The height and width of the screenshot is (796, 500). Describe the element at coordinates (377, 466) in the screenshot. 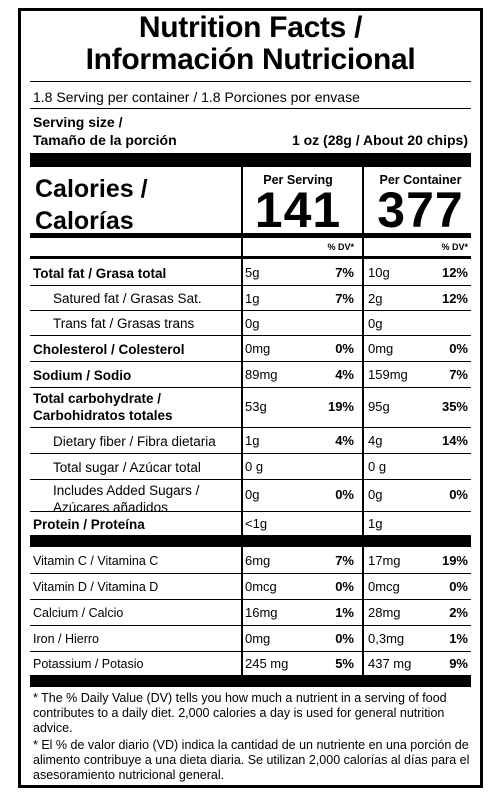

I see `nutrients-container-amount: 0 g` at that location.